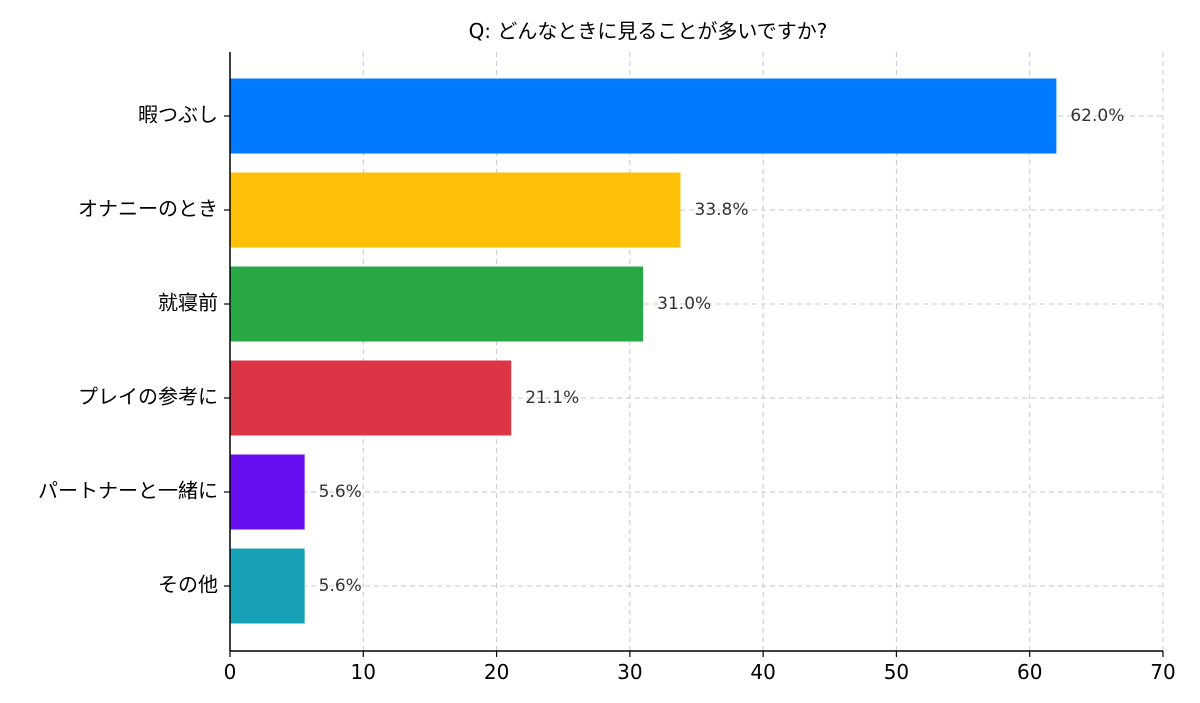  What do you see at coordinates (762, 672) in the screenshot?
I see `x-tick-label: 40` at bounding box center [762, 672].